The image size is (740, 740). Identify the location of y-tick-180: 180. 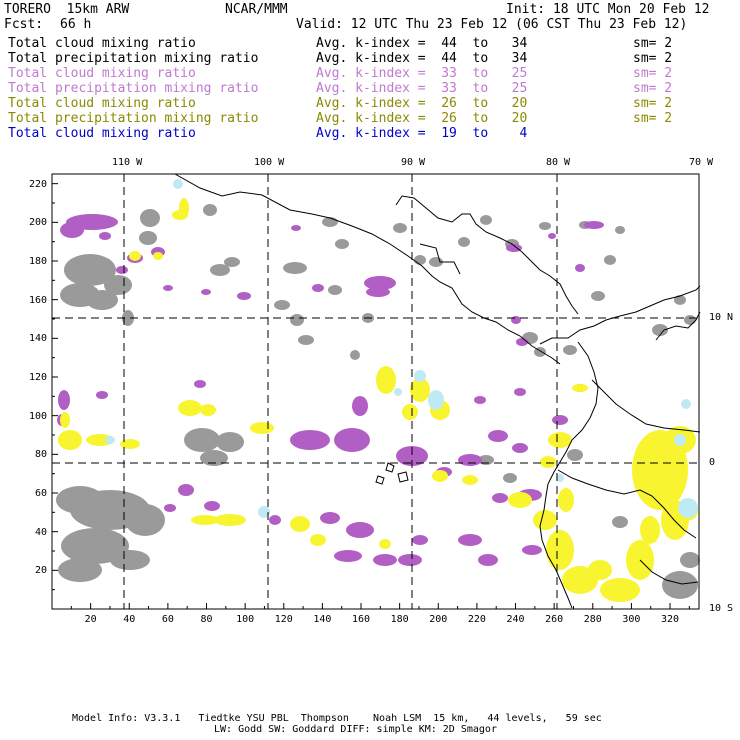
(38, 261).